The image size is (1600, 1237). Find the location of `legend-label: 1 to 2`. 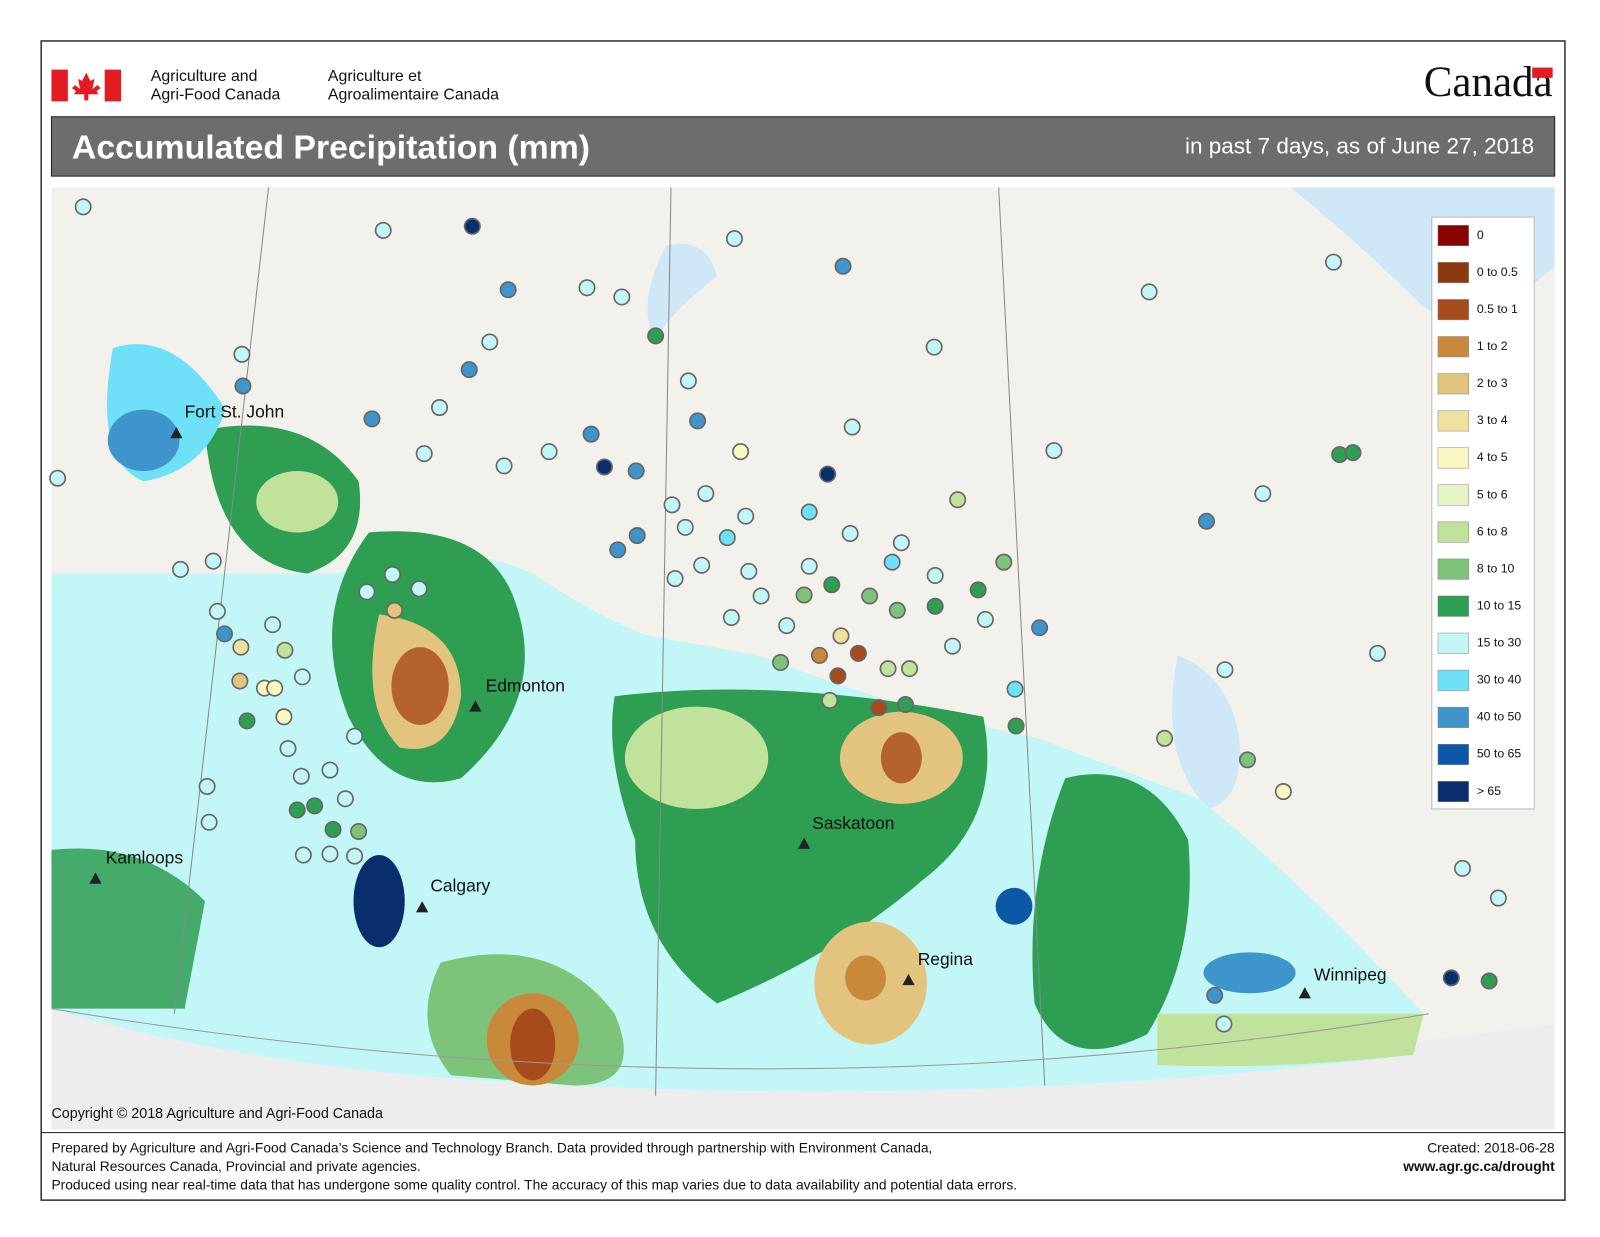

legend-label: 1 to 2 is located at coordinates (1492, 346).